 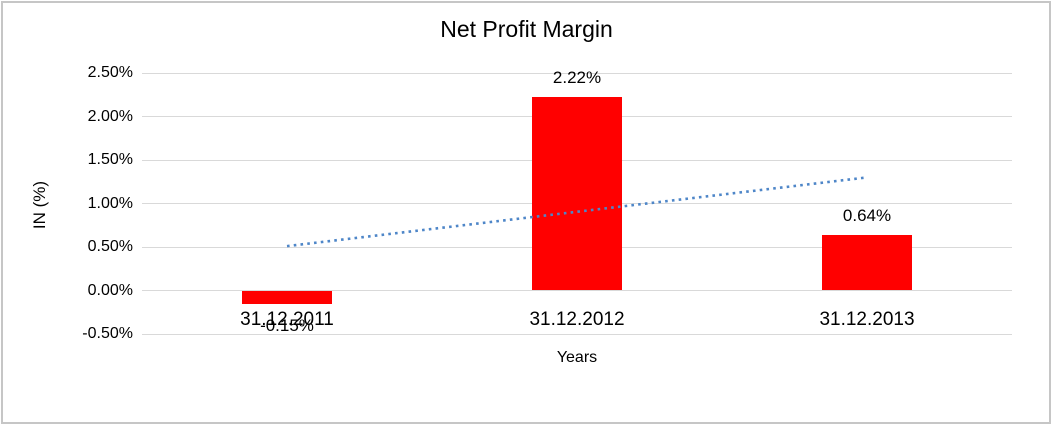 What do you see at coordinates (867, 262) in the screenshot?
I see `bar-series-31.12.2013` at bounding box center [867, 262].